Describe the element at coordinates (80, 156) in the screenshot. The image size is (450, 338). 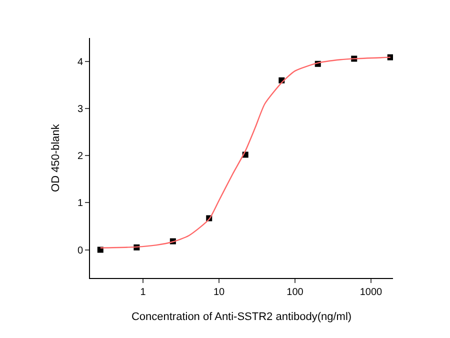
I see `y-tick-label: 2` at that location.